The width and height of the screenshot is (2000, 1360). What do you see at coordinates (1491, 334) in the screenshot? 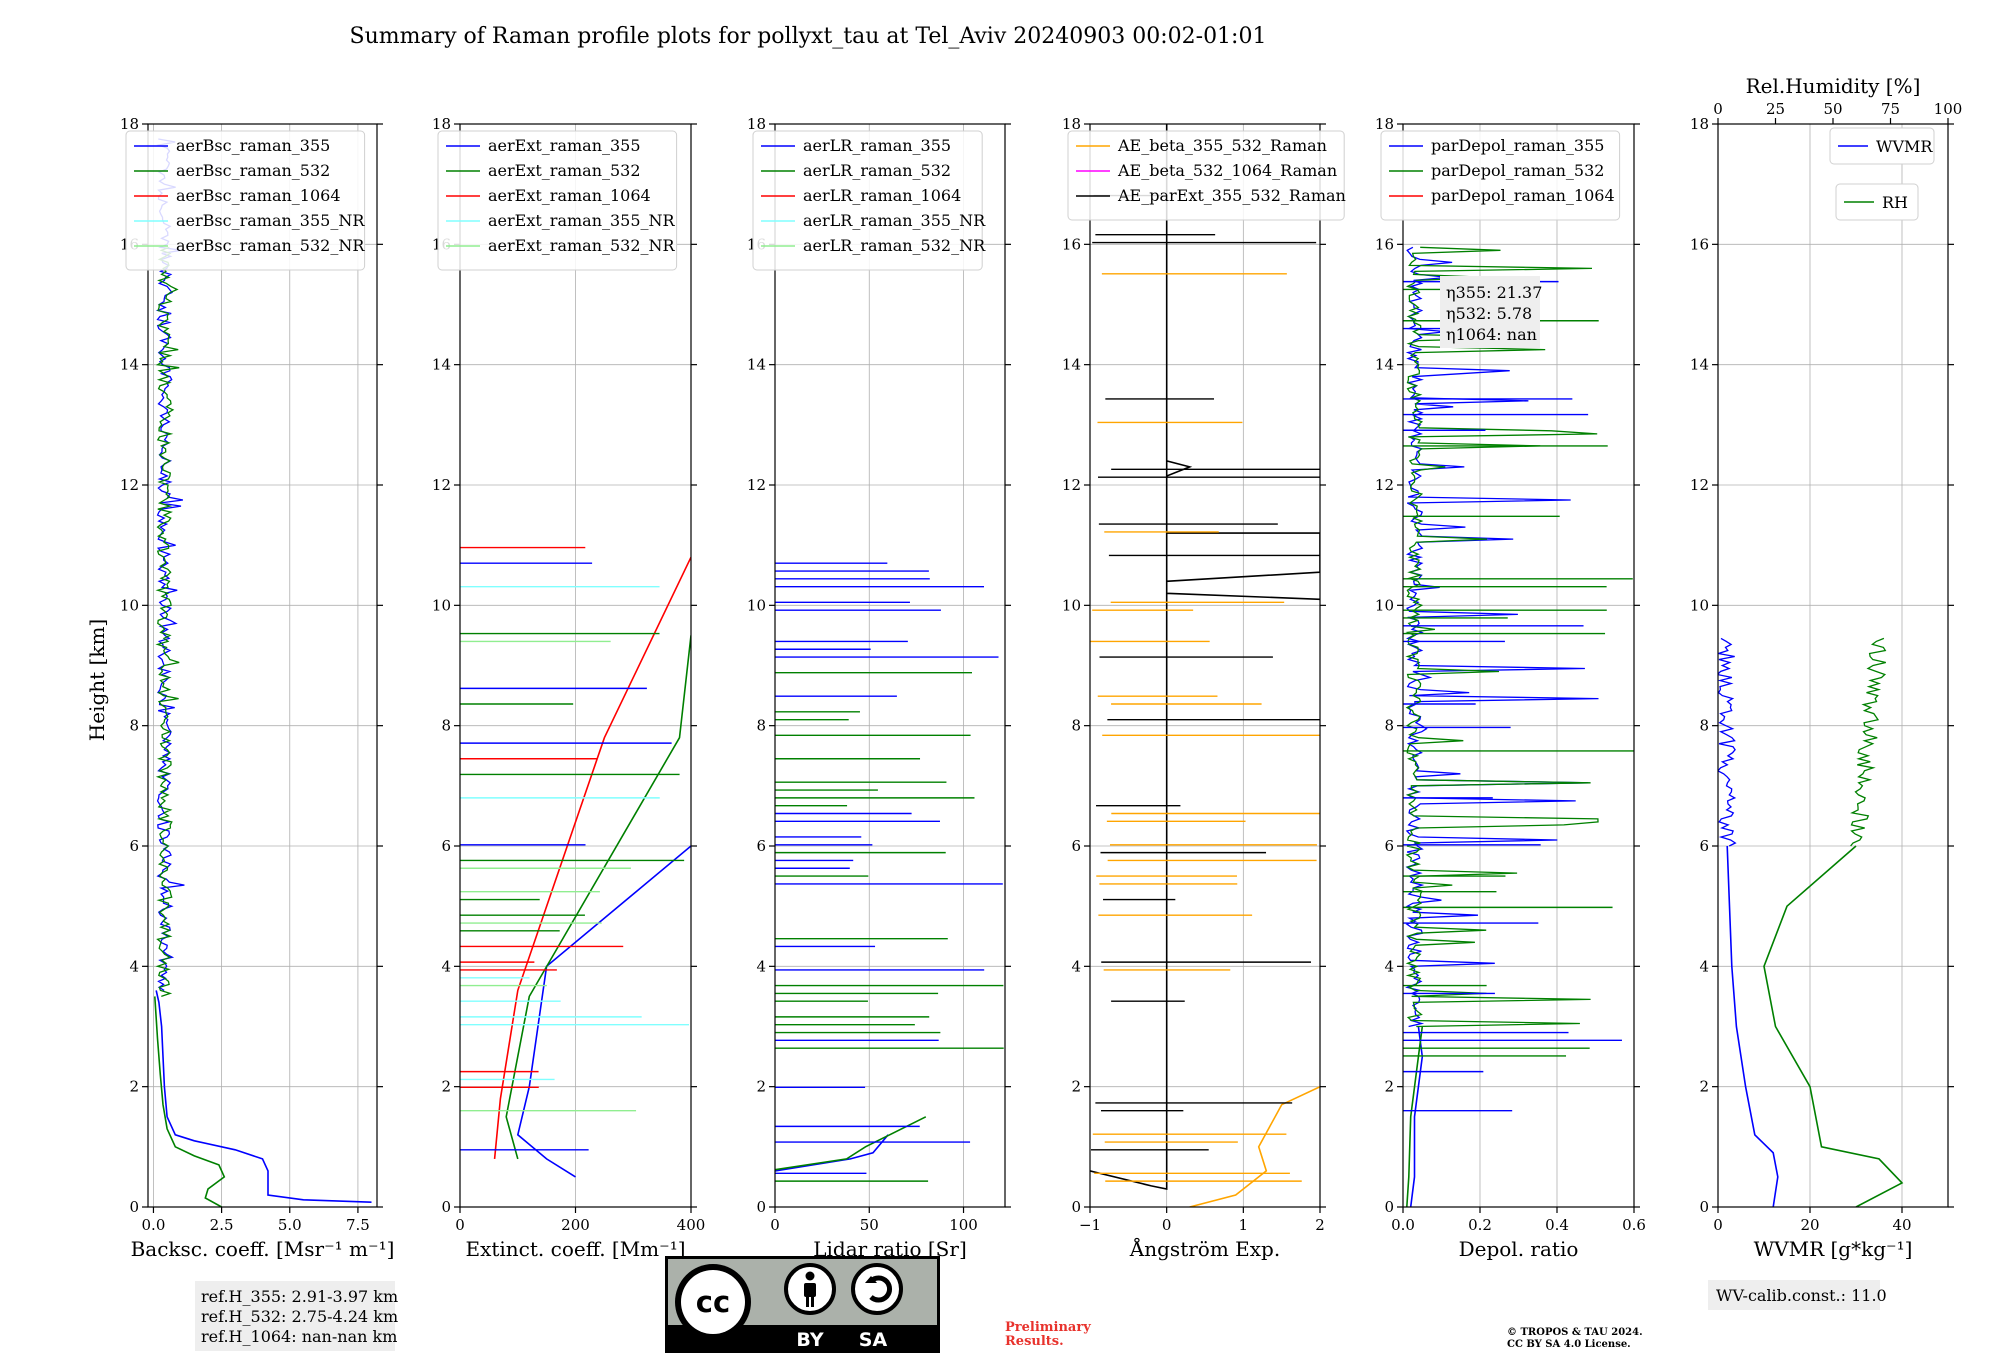
I see `eta-line: η1064: nan` at bounding box center [1491, 334].